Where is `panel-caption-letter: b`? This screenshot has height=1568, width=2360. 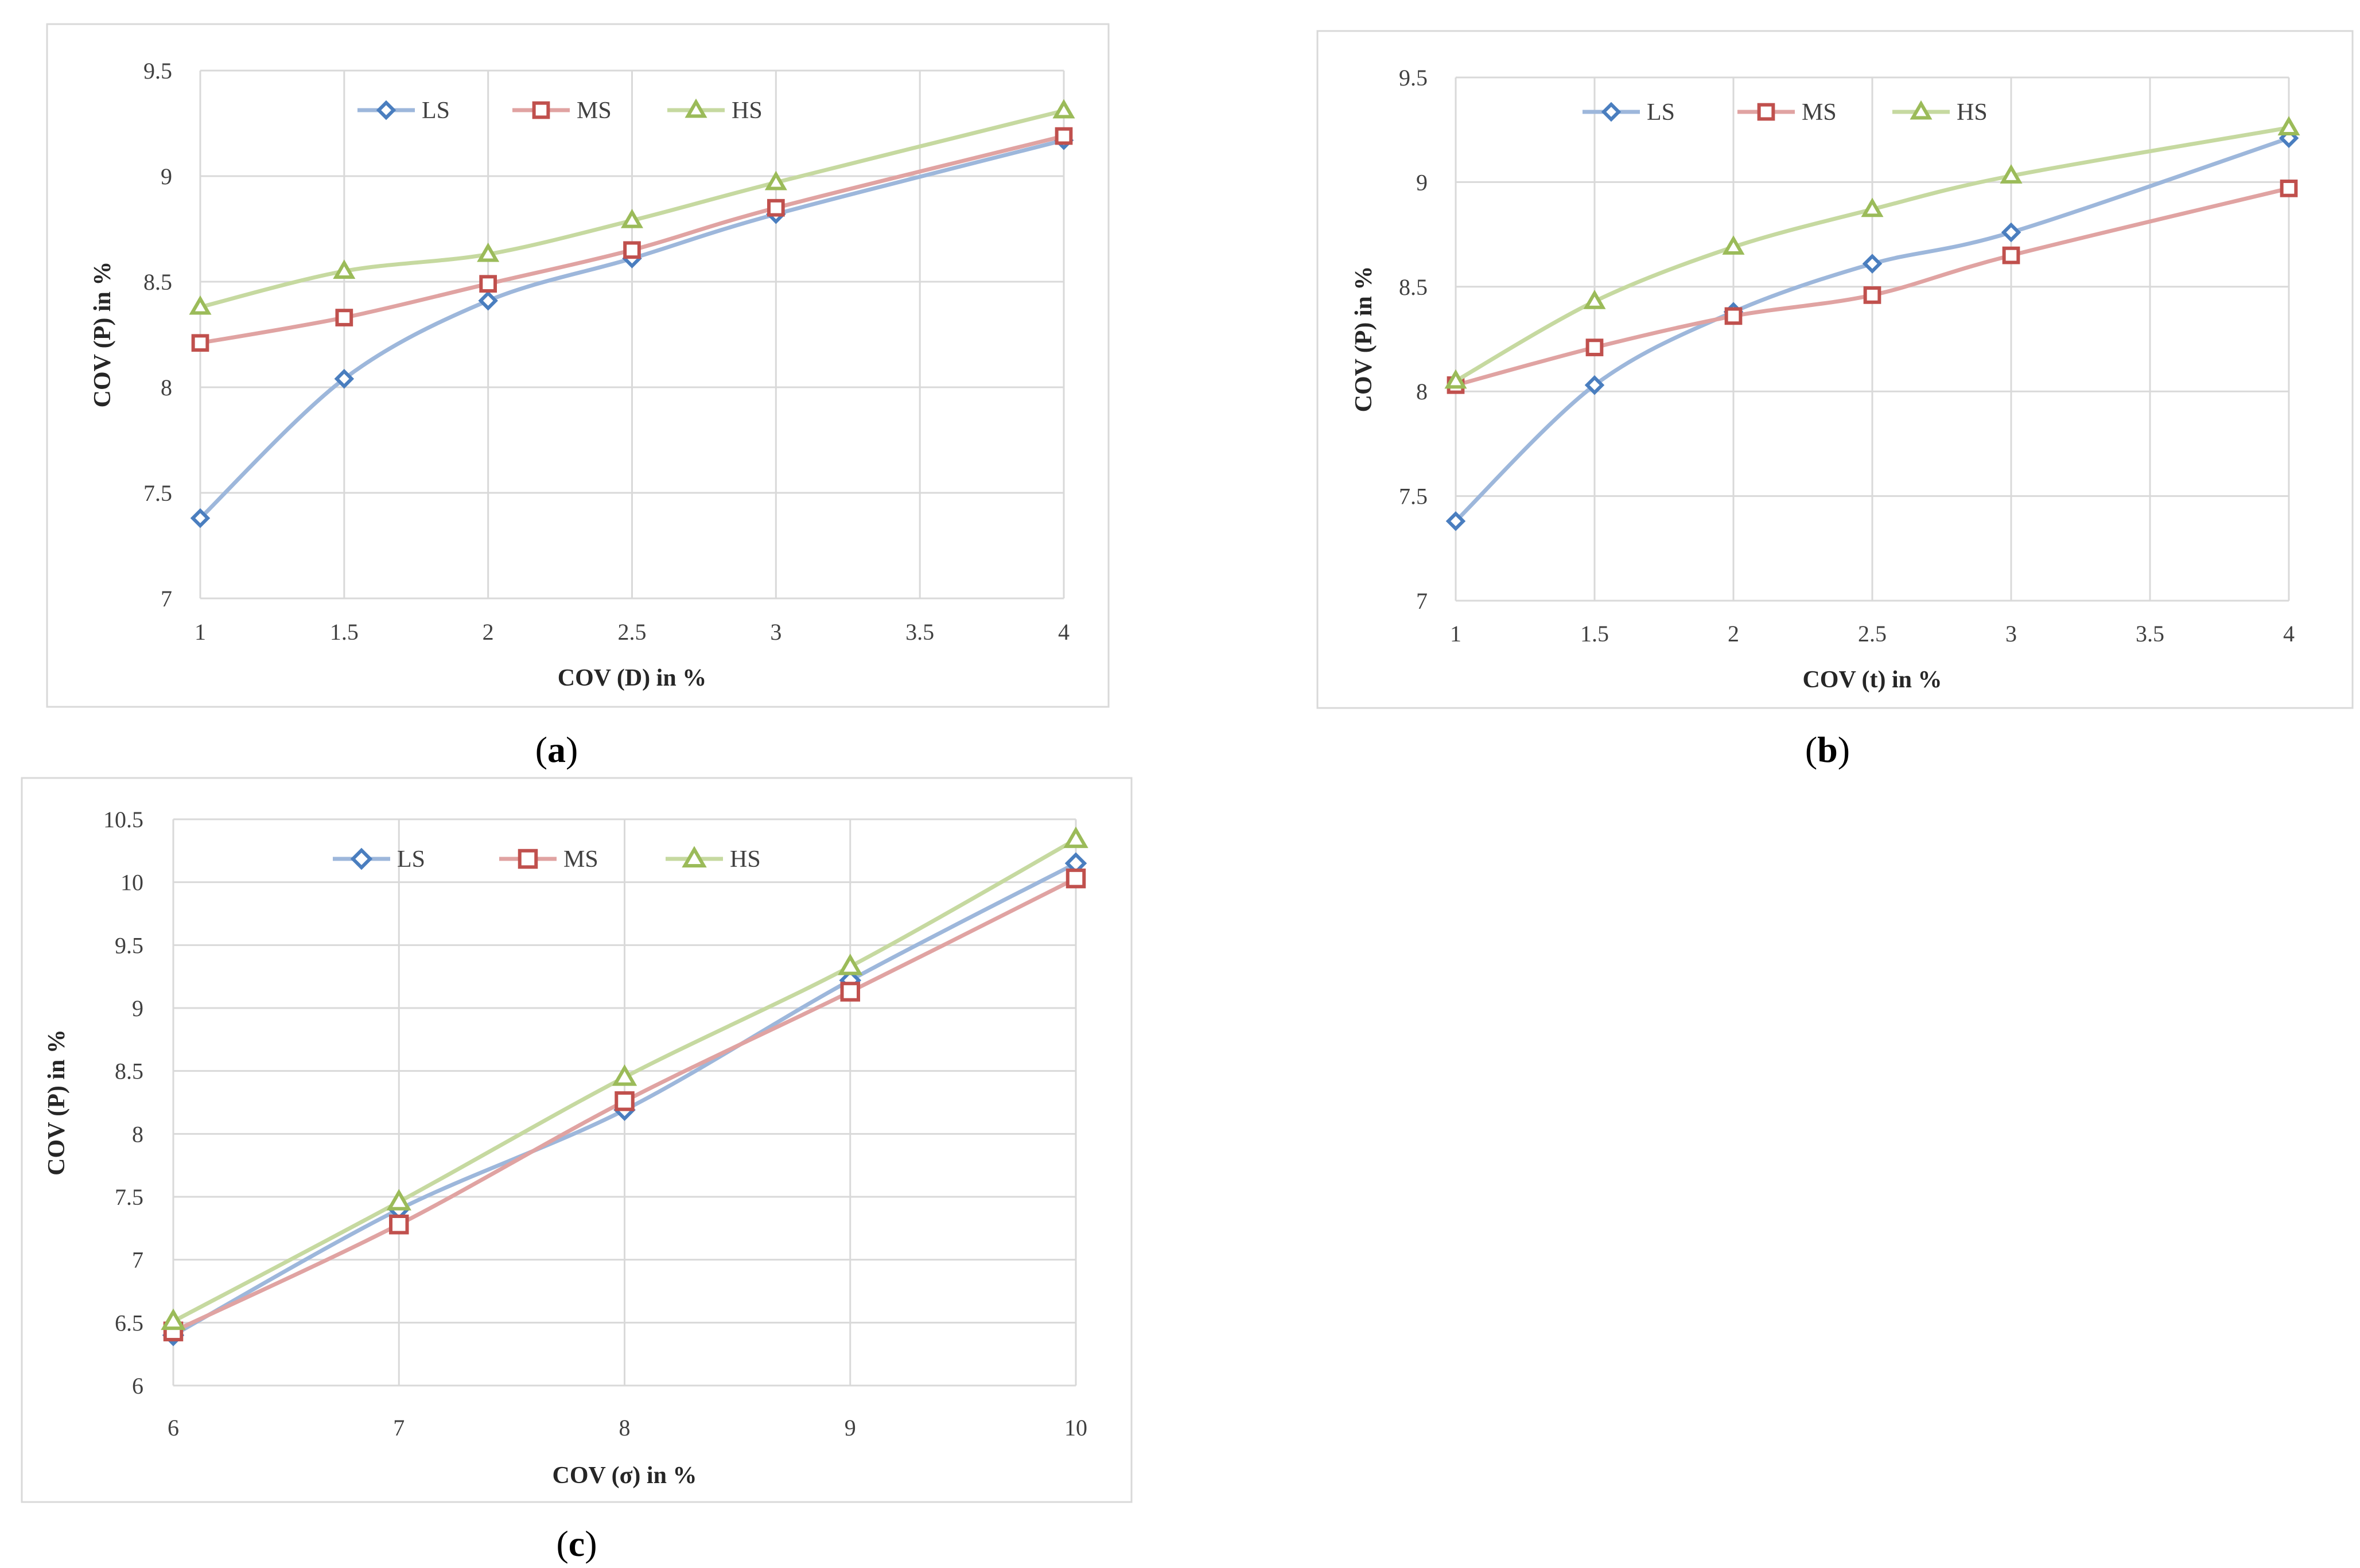
panel-caption-letter: b is located at coordinates (1828, 749).